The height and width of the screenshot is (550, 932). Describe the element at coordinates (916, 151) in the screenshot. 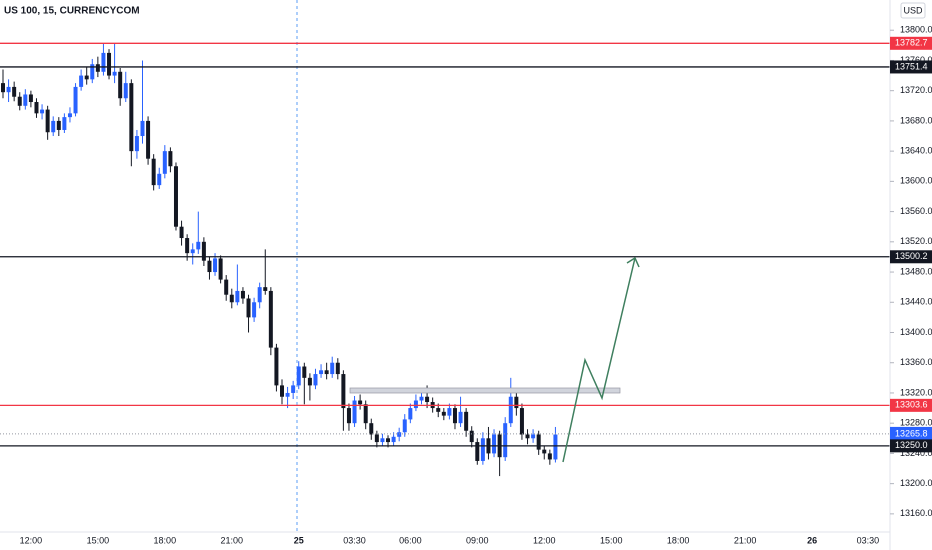

I see `y-tick-label: 13640.0` at that location.